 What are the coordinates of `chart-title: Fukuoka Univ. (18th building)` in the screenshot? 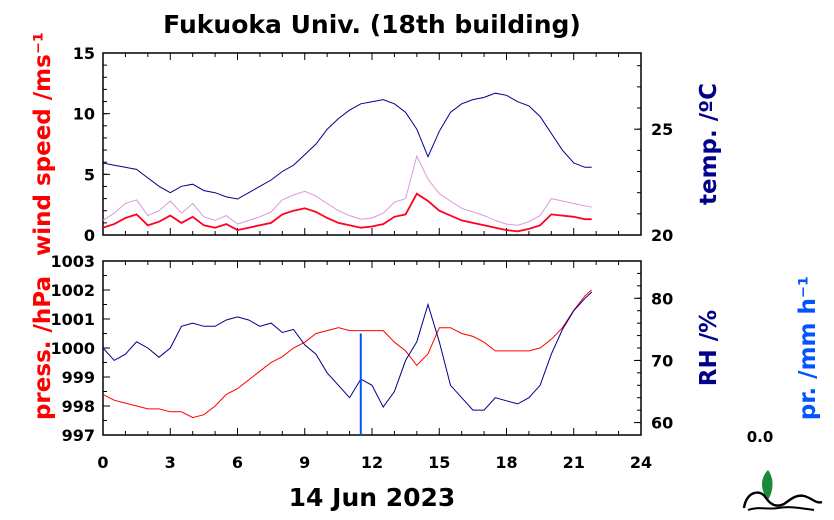 It's located at (372, 24).